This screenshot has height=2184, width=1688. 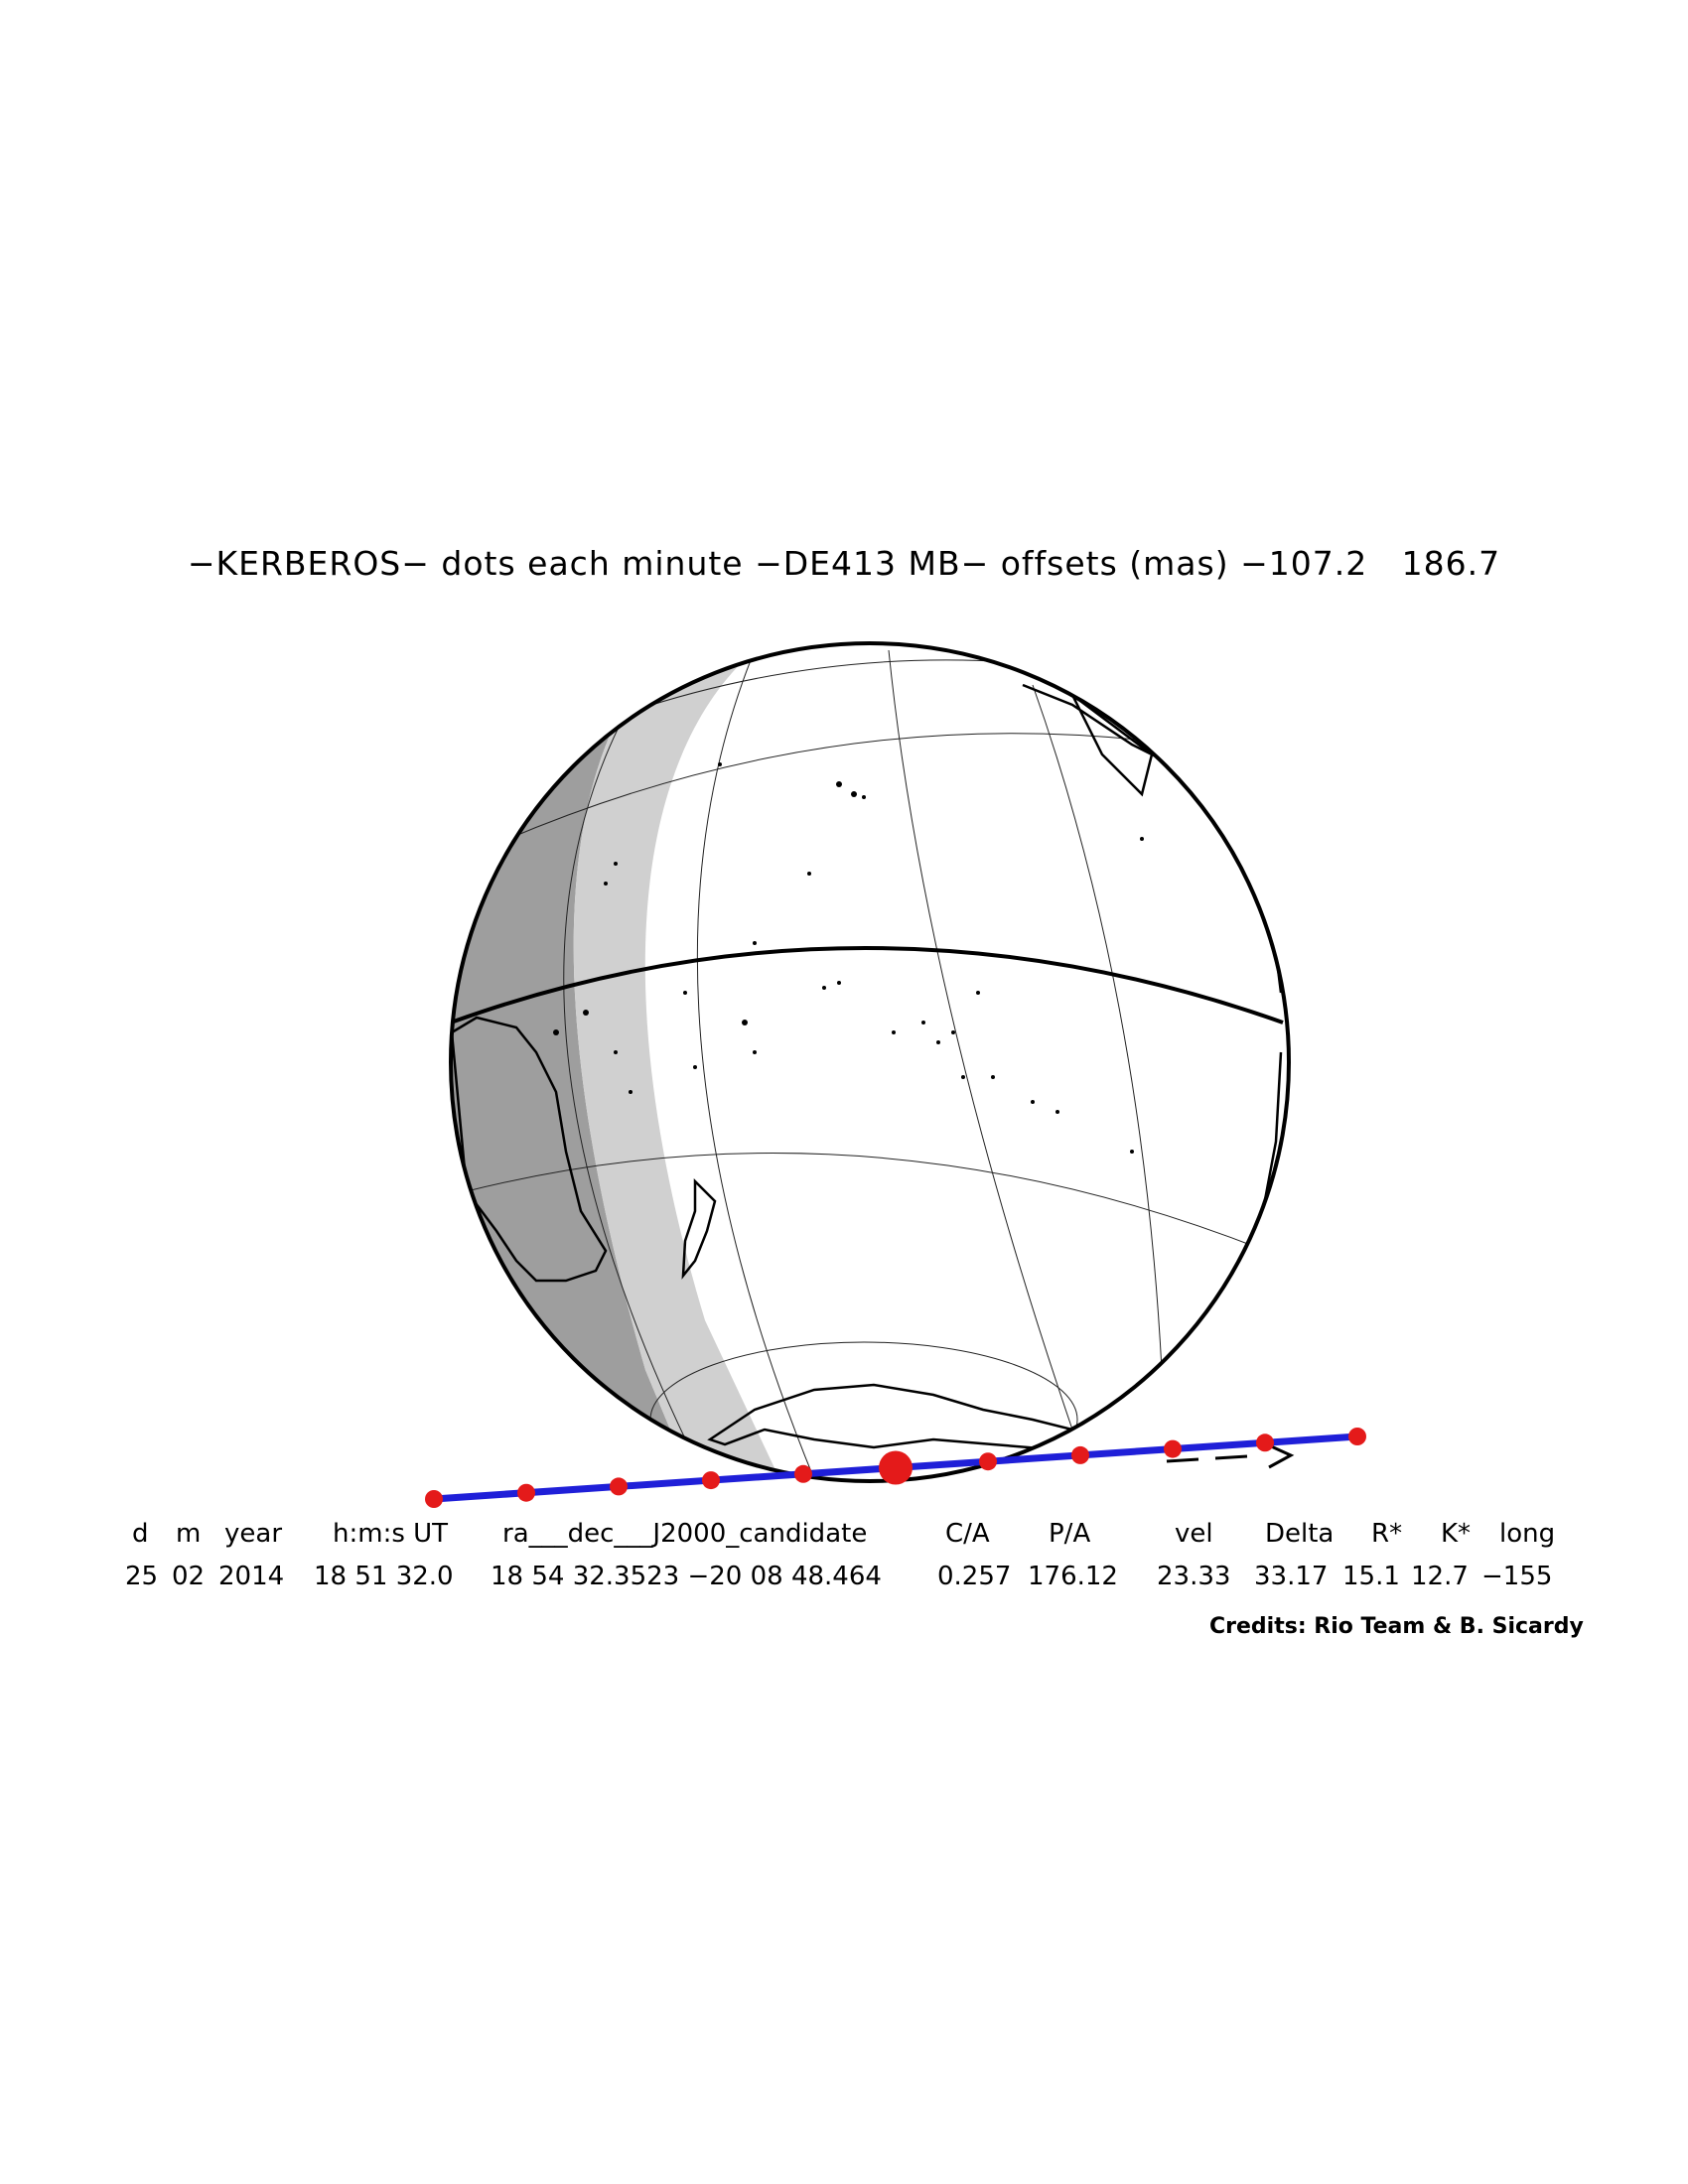 I want to click on hdr-k: K*, so click(x=1456, y=1534).